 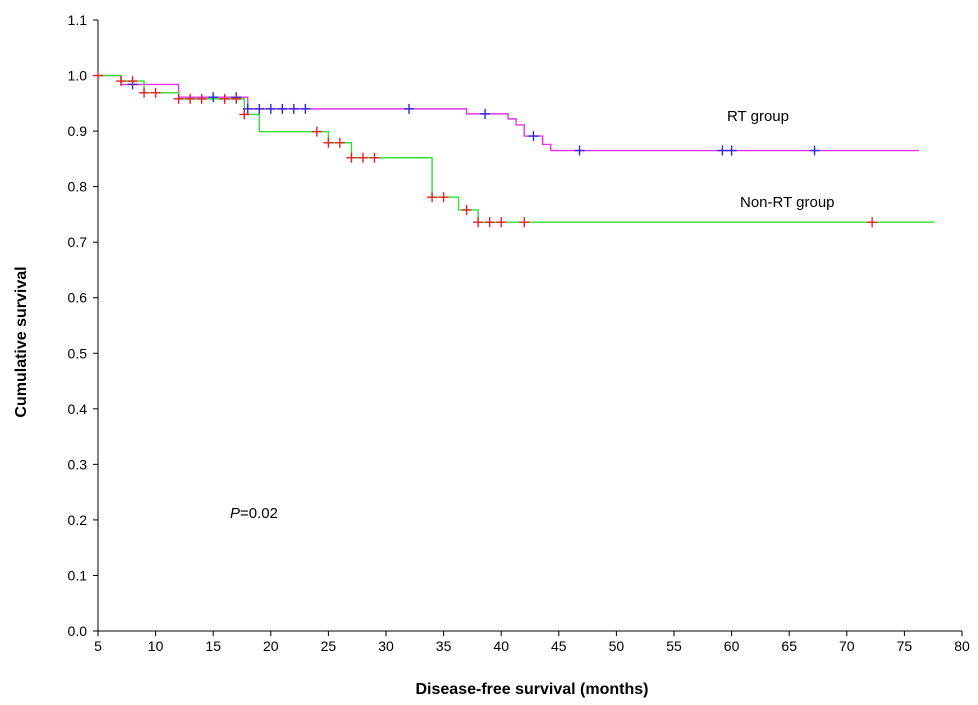 What do you see at coordinates (758, 116) in the screenshot?
I see `rt-group-label: RT group` at bounding box center [758, 116].